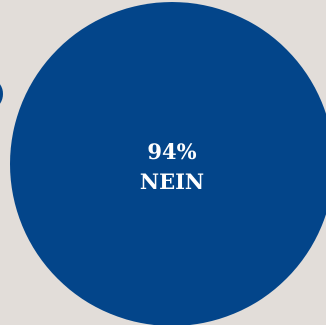 This screenshot has height=325, width=326. Describe the element at coordinates (172, 181) in the screenshot. I see `category-label: NEIN` at that location.